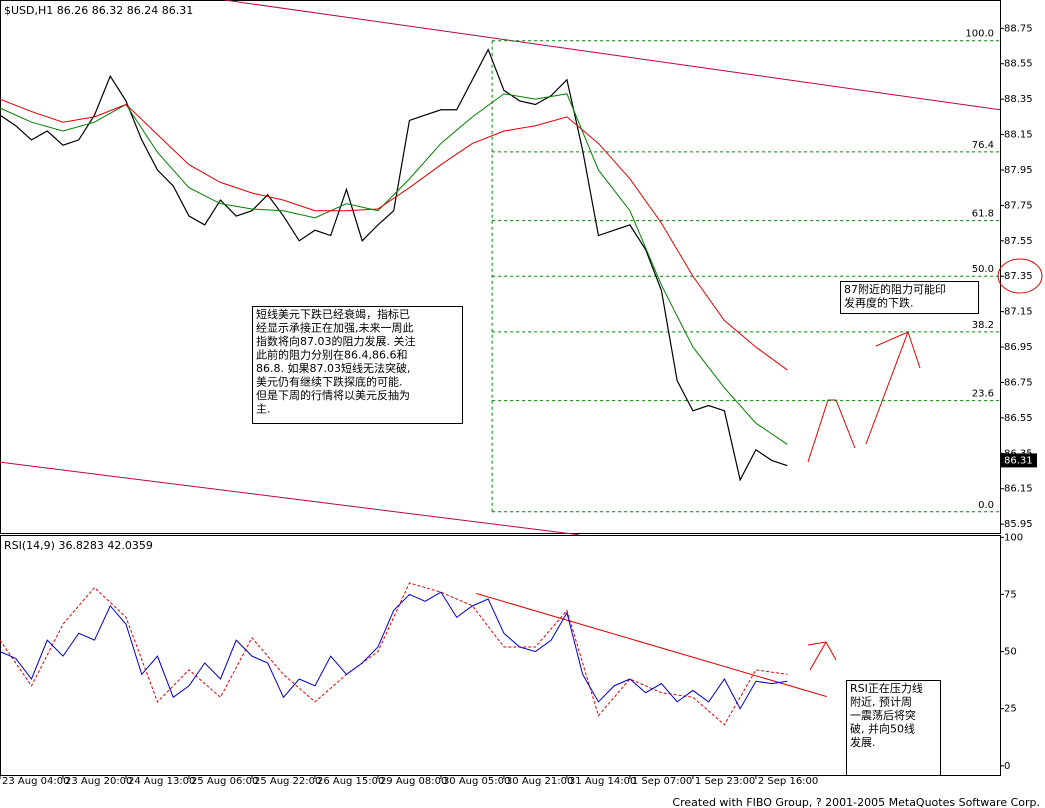 The width and height of the screenshot is (1045, 808). Describe the element at coordinates (886, 688) in the screenshot. I see `annotation-text: RSI正在压力线` at that location.